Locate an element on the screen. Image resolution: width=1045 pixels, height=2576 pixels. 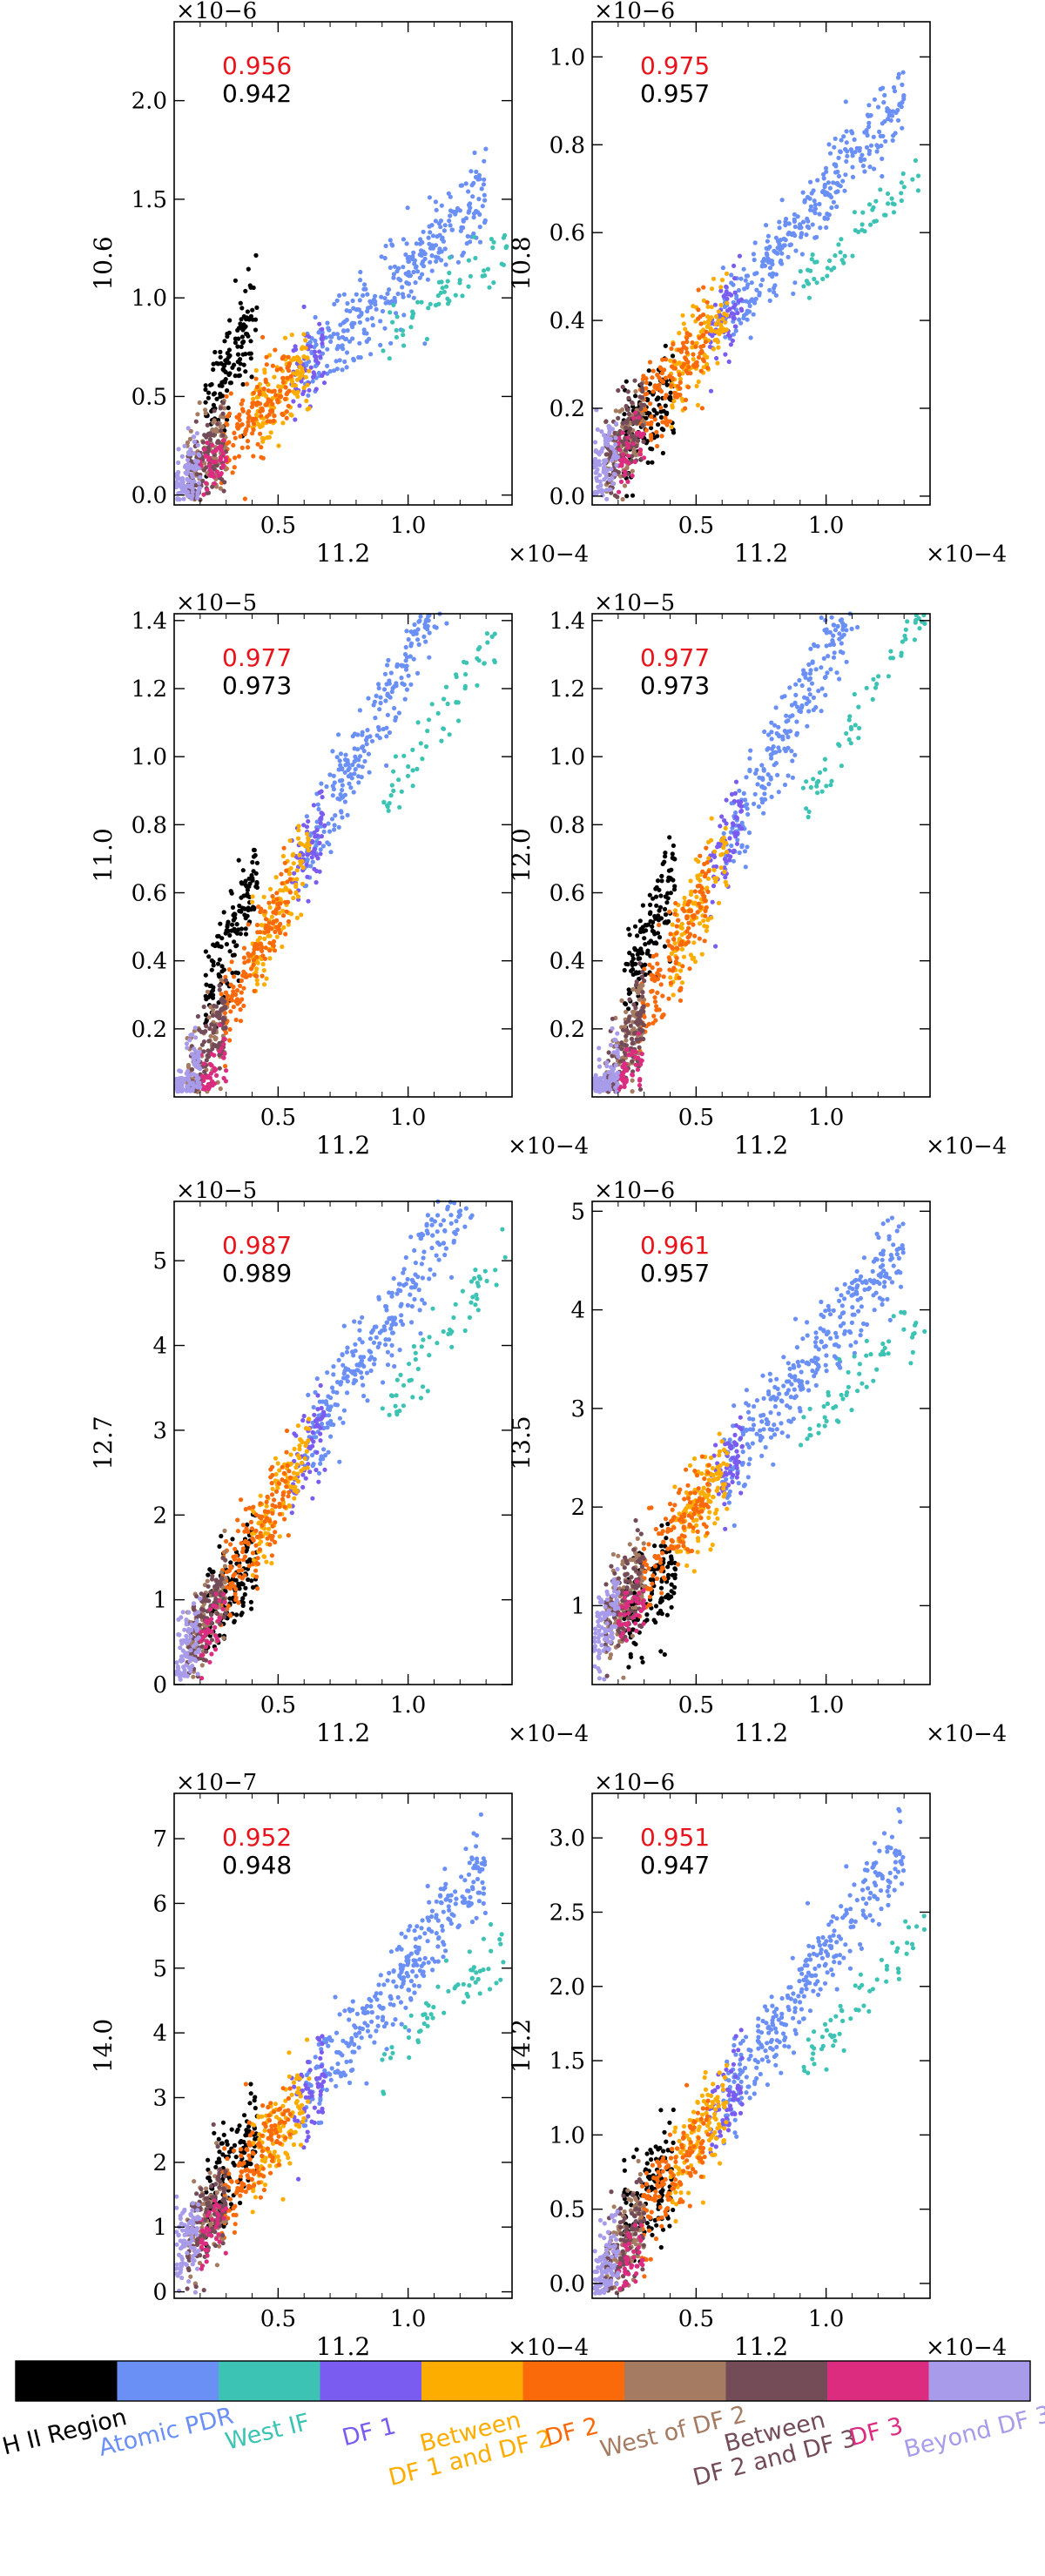
point-westdf2 is located at coordinates (643, 421).